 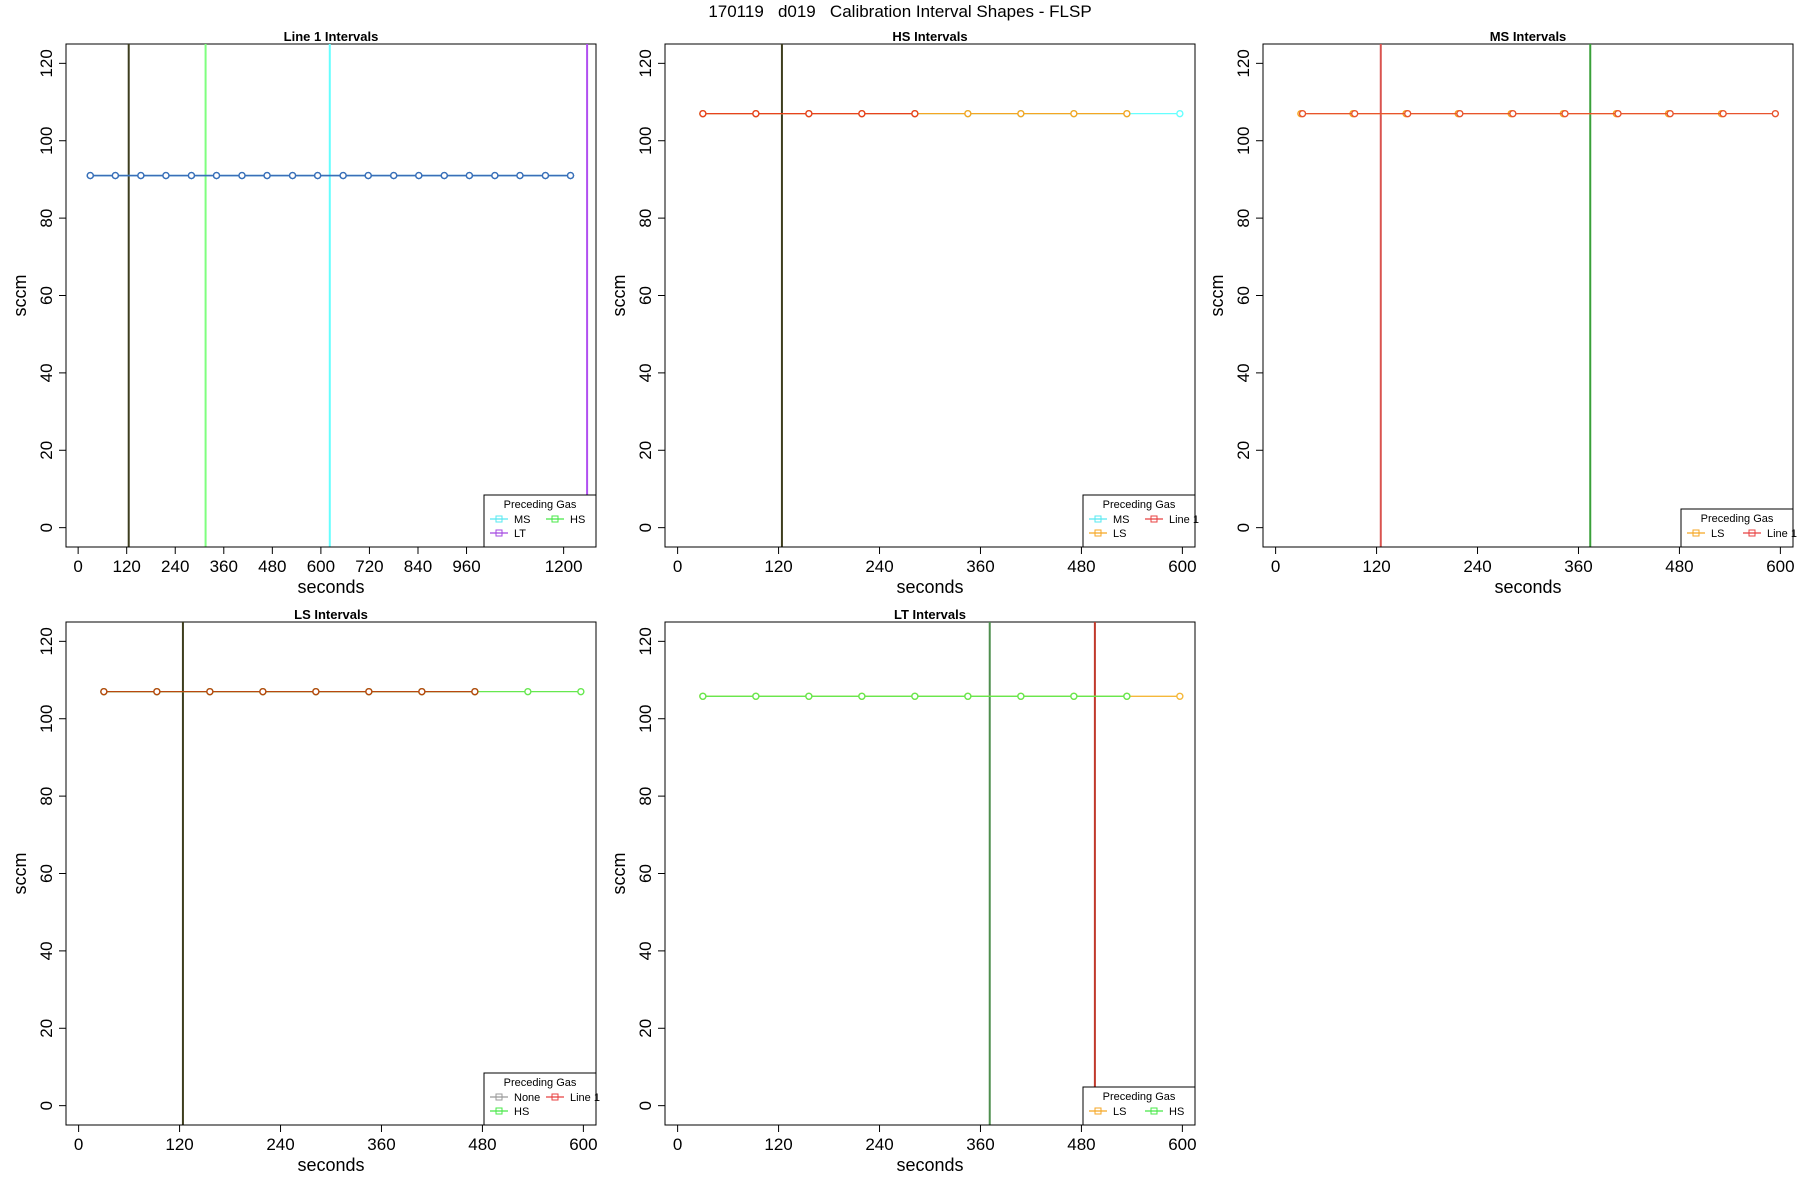 I want to click on chart-title: LT Intervals, so click(x=930, y=614).